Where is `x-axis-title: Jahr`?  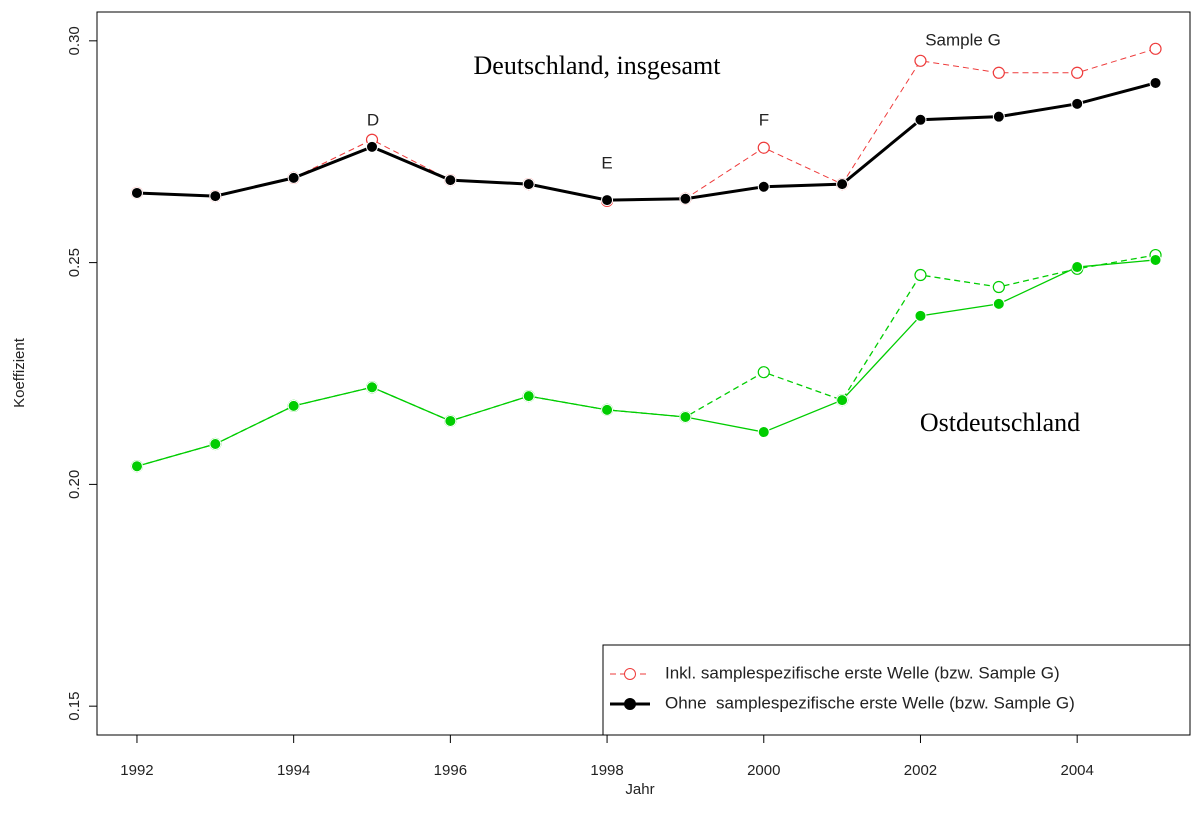 x-axis-title: Jahr is located at coordinates (639, 789).